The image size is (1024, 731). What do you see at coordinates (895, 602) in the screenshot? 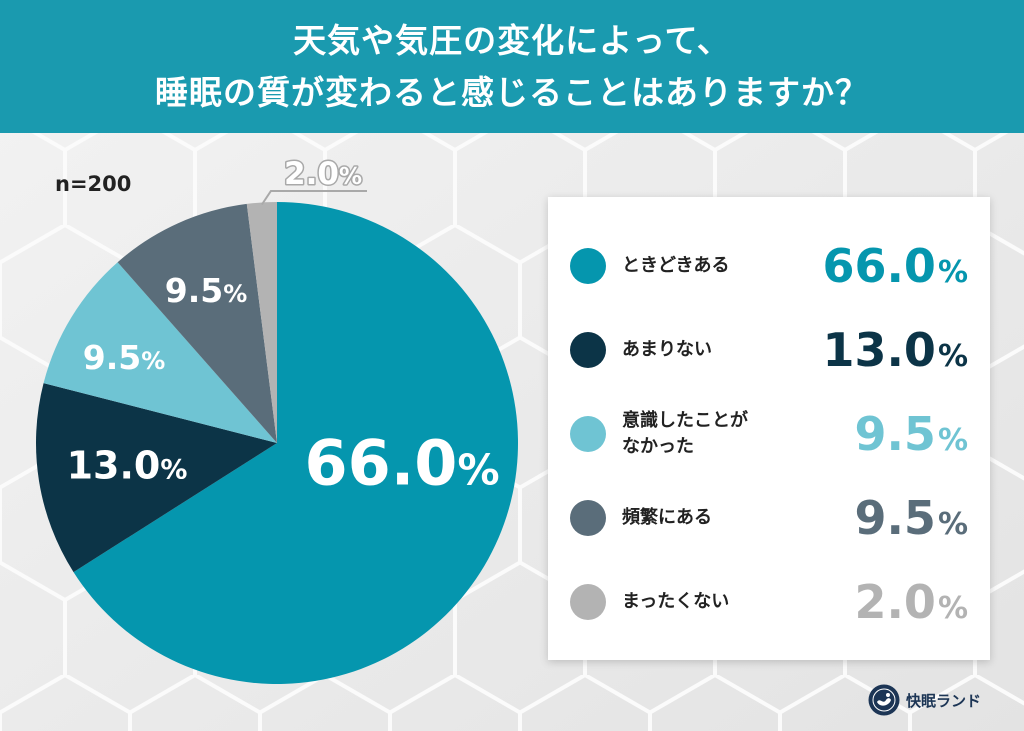
I see `legend-value-number: 2.0` at bounding box center [895, 602].